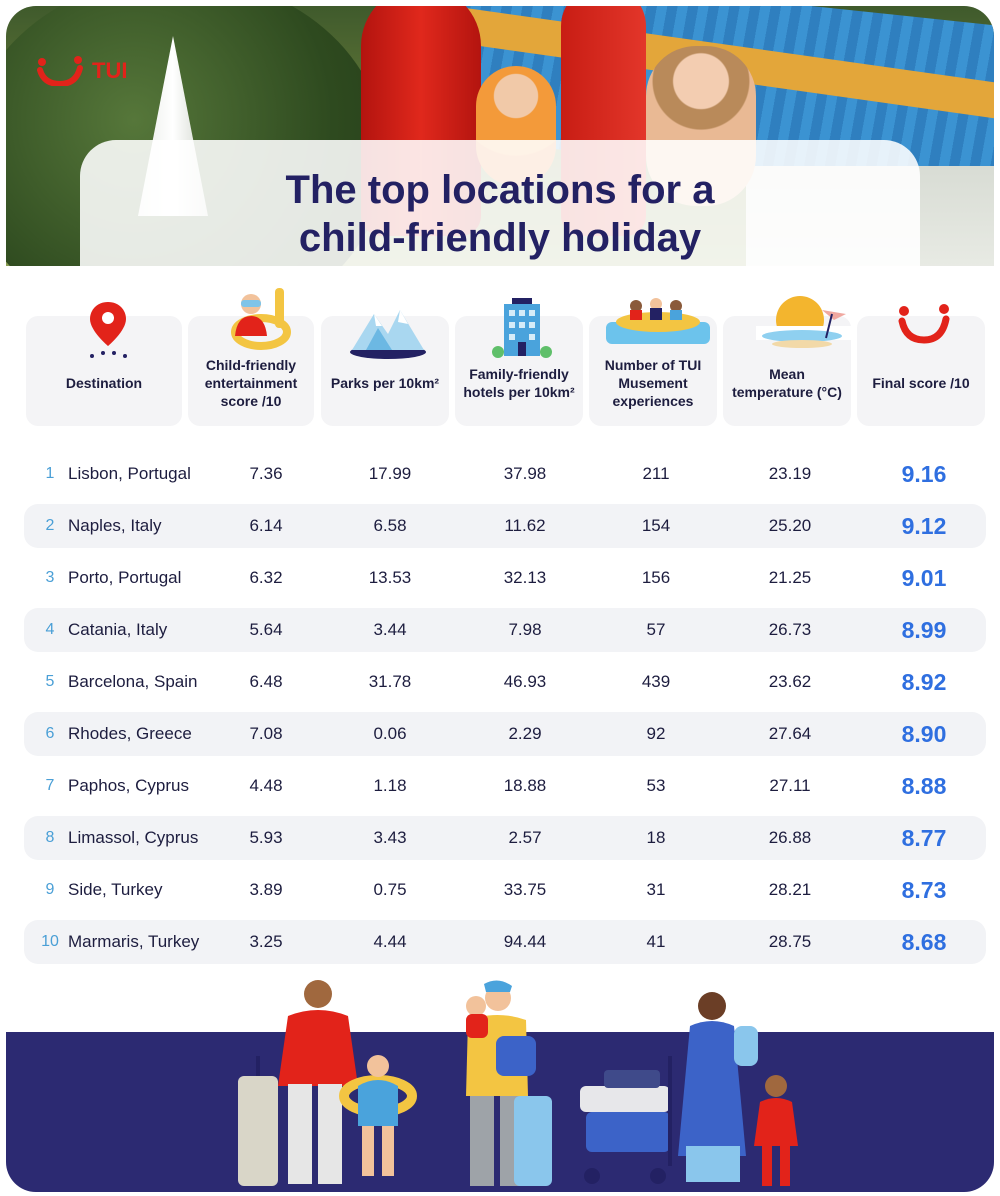  I want to click on parks-value: 1.18, so click(390, 785).